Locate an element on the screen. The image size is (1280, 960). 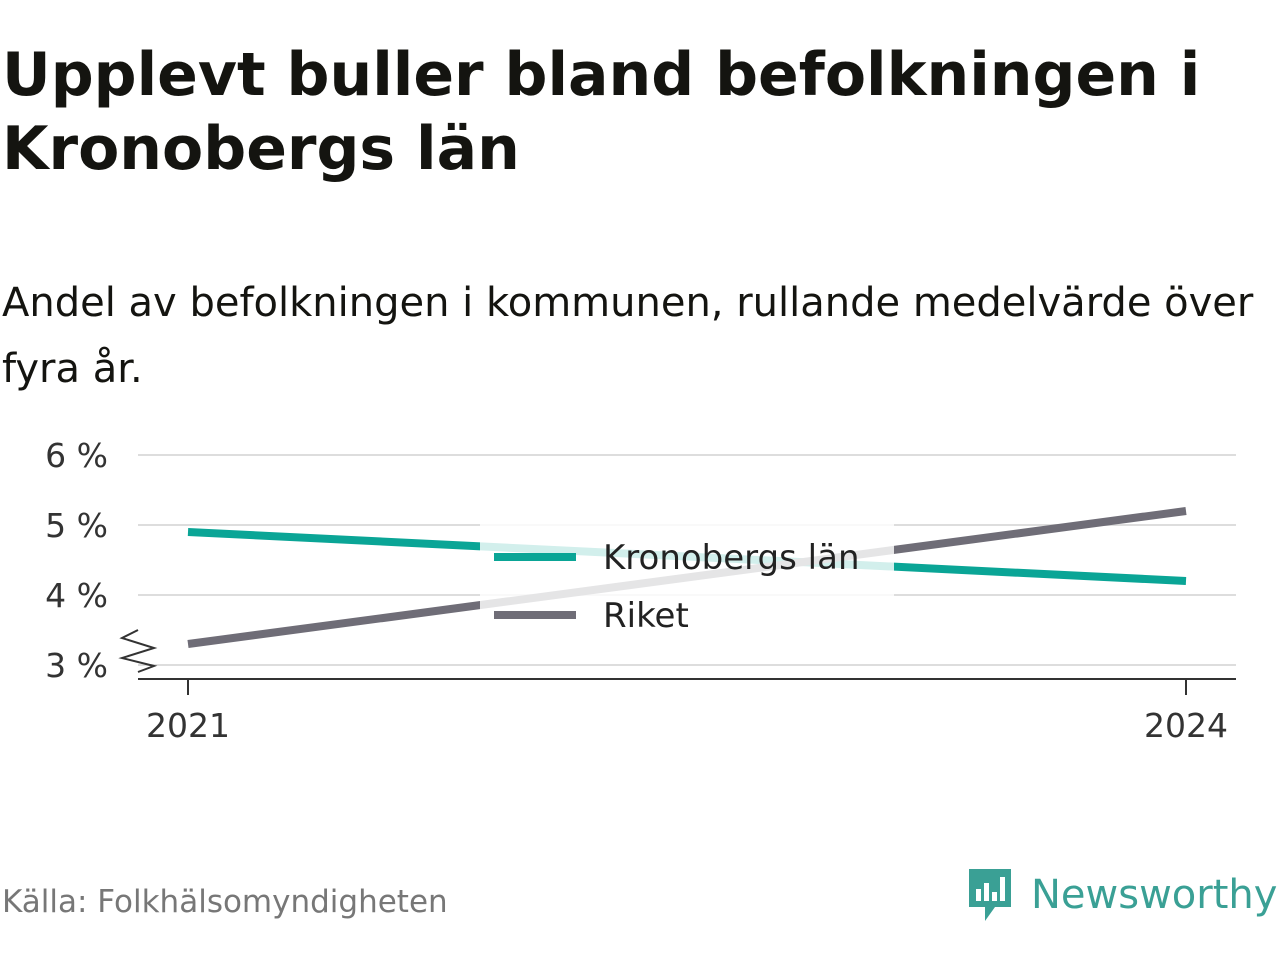
legend-background is located at coordinates (687, 584).